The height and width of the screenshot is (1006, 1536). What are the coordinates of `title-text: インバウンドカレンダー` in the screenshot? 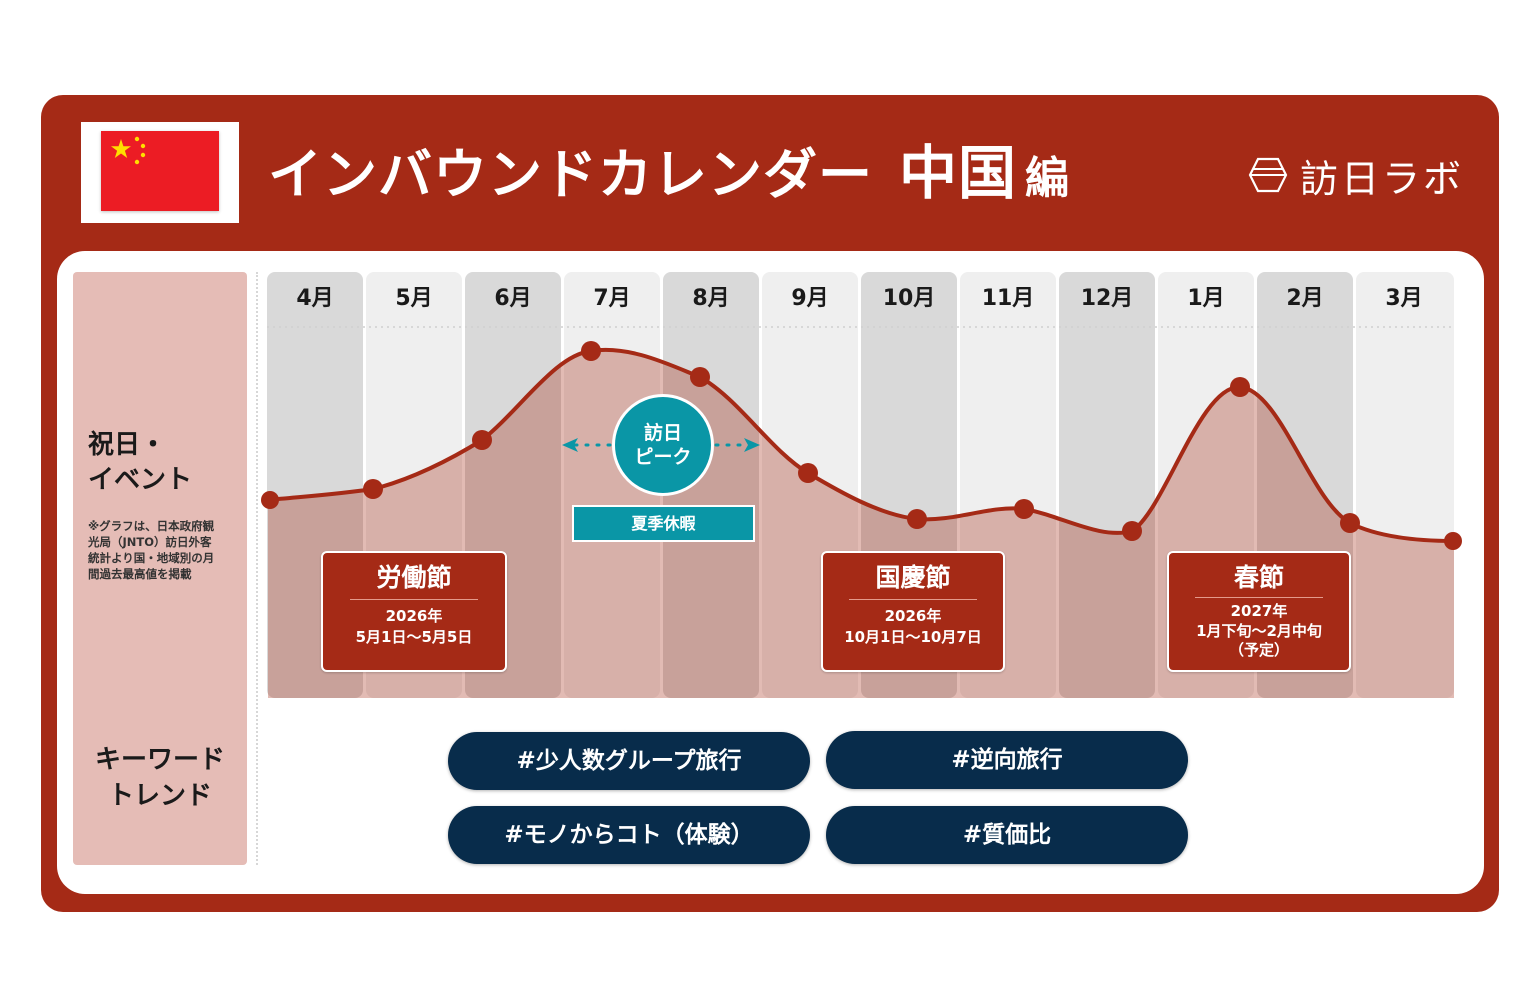 It's located at (570, 174).